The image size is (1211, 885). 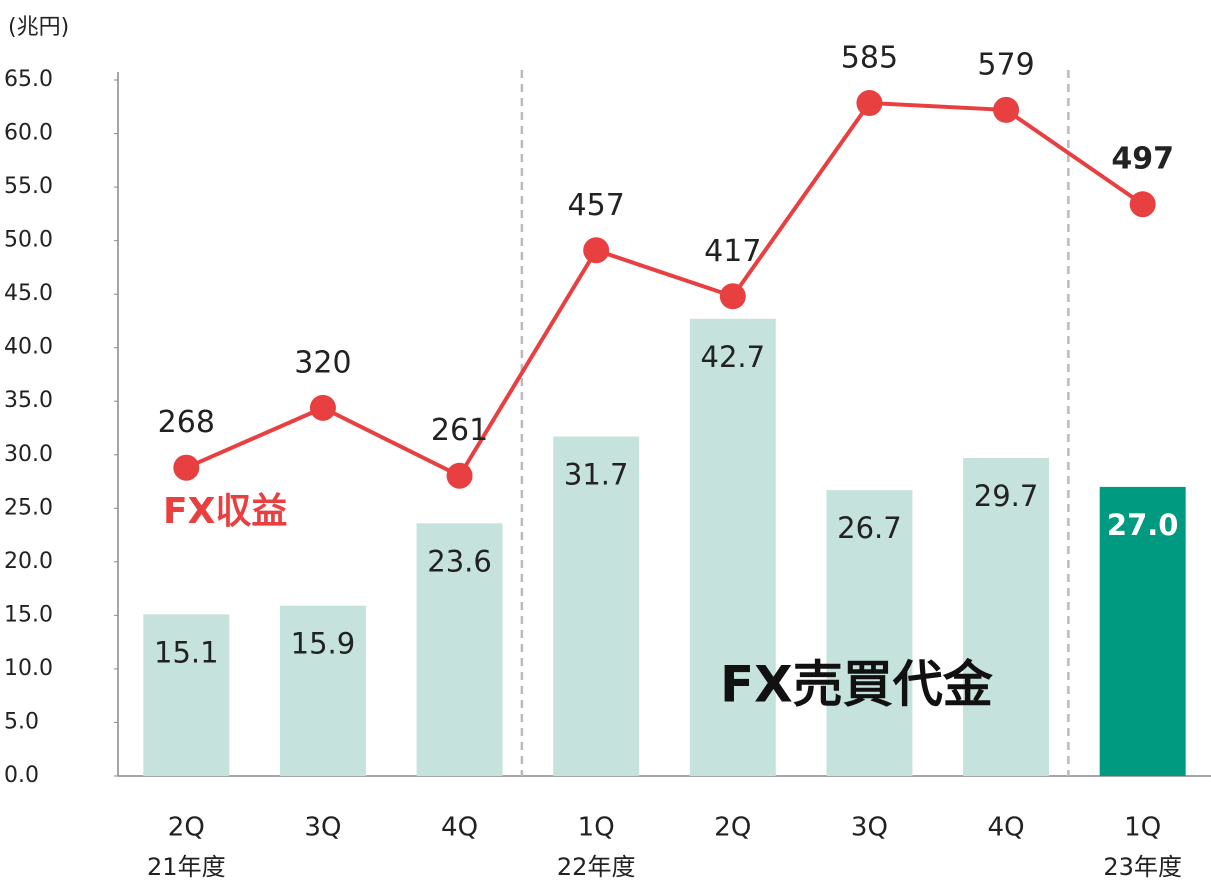 What do you see at coordinates (186, 422) in the screenshot?
I see `line-value-label: 268` at bounding box center [186, 422].